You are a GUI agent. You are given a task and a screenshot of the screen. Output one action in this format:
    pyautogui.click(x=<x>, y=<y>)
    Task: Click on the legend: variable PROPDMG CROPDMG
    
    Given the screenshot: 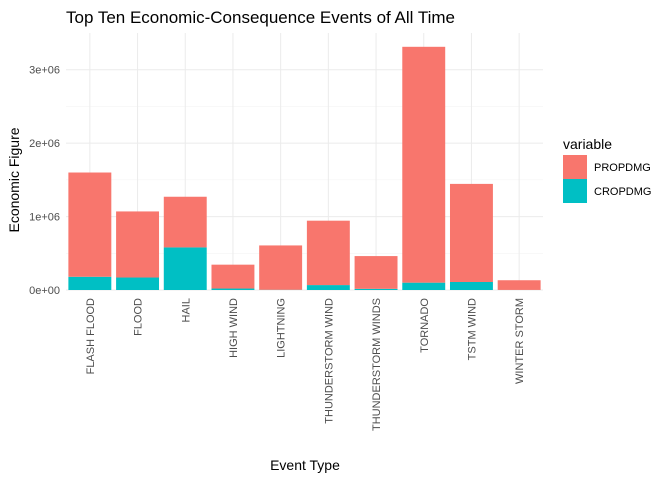 What is the action you would take?
    pyautogui.click(x=607, y=169)
    